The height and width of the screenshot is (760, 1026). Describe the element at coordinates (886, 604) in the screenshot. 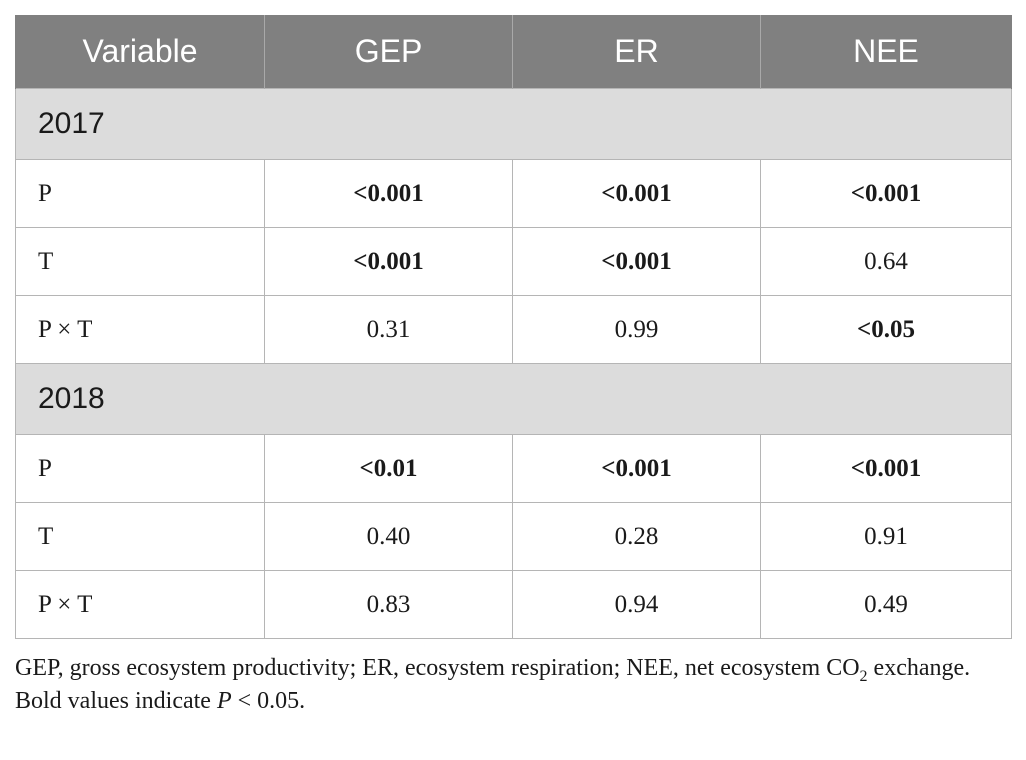

I see `value-cell: 0.49` at that location.